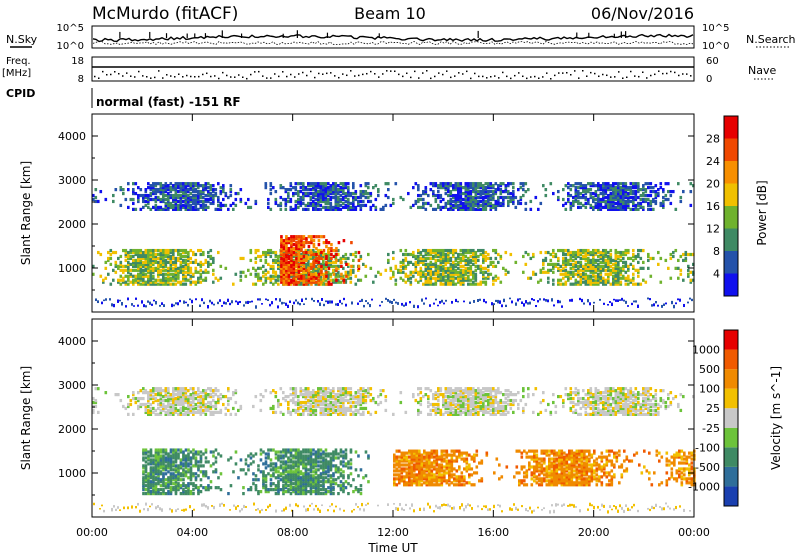 This screenshot has width=800, height=554. What do you see at coordinates (679, 75) in the screenshot?
I see `nave-point` at bounding box center [679, 75].